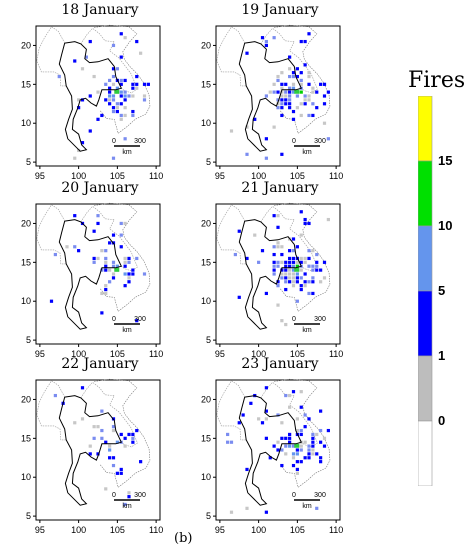  Describe the element at coordinates (206, 123) in the screenshot. I see `y-tick-label: 10` at that location.